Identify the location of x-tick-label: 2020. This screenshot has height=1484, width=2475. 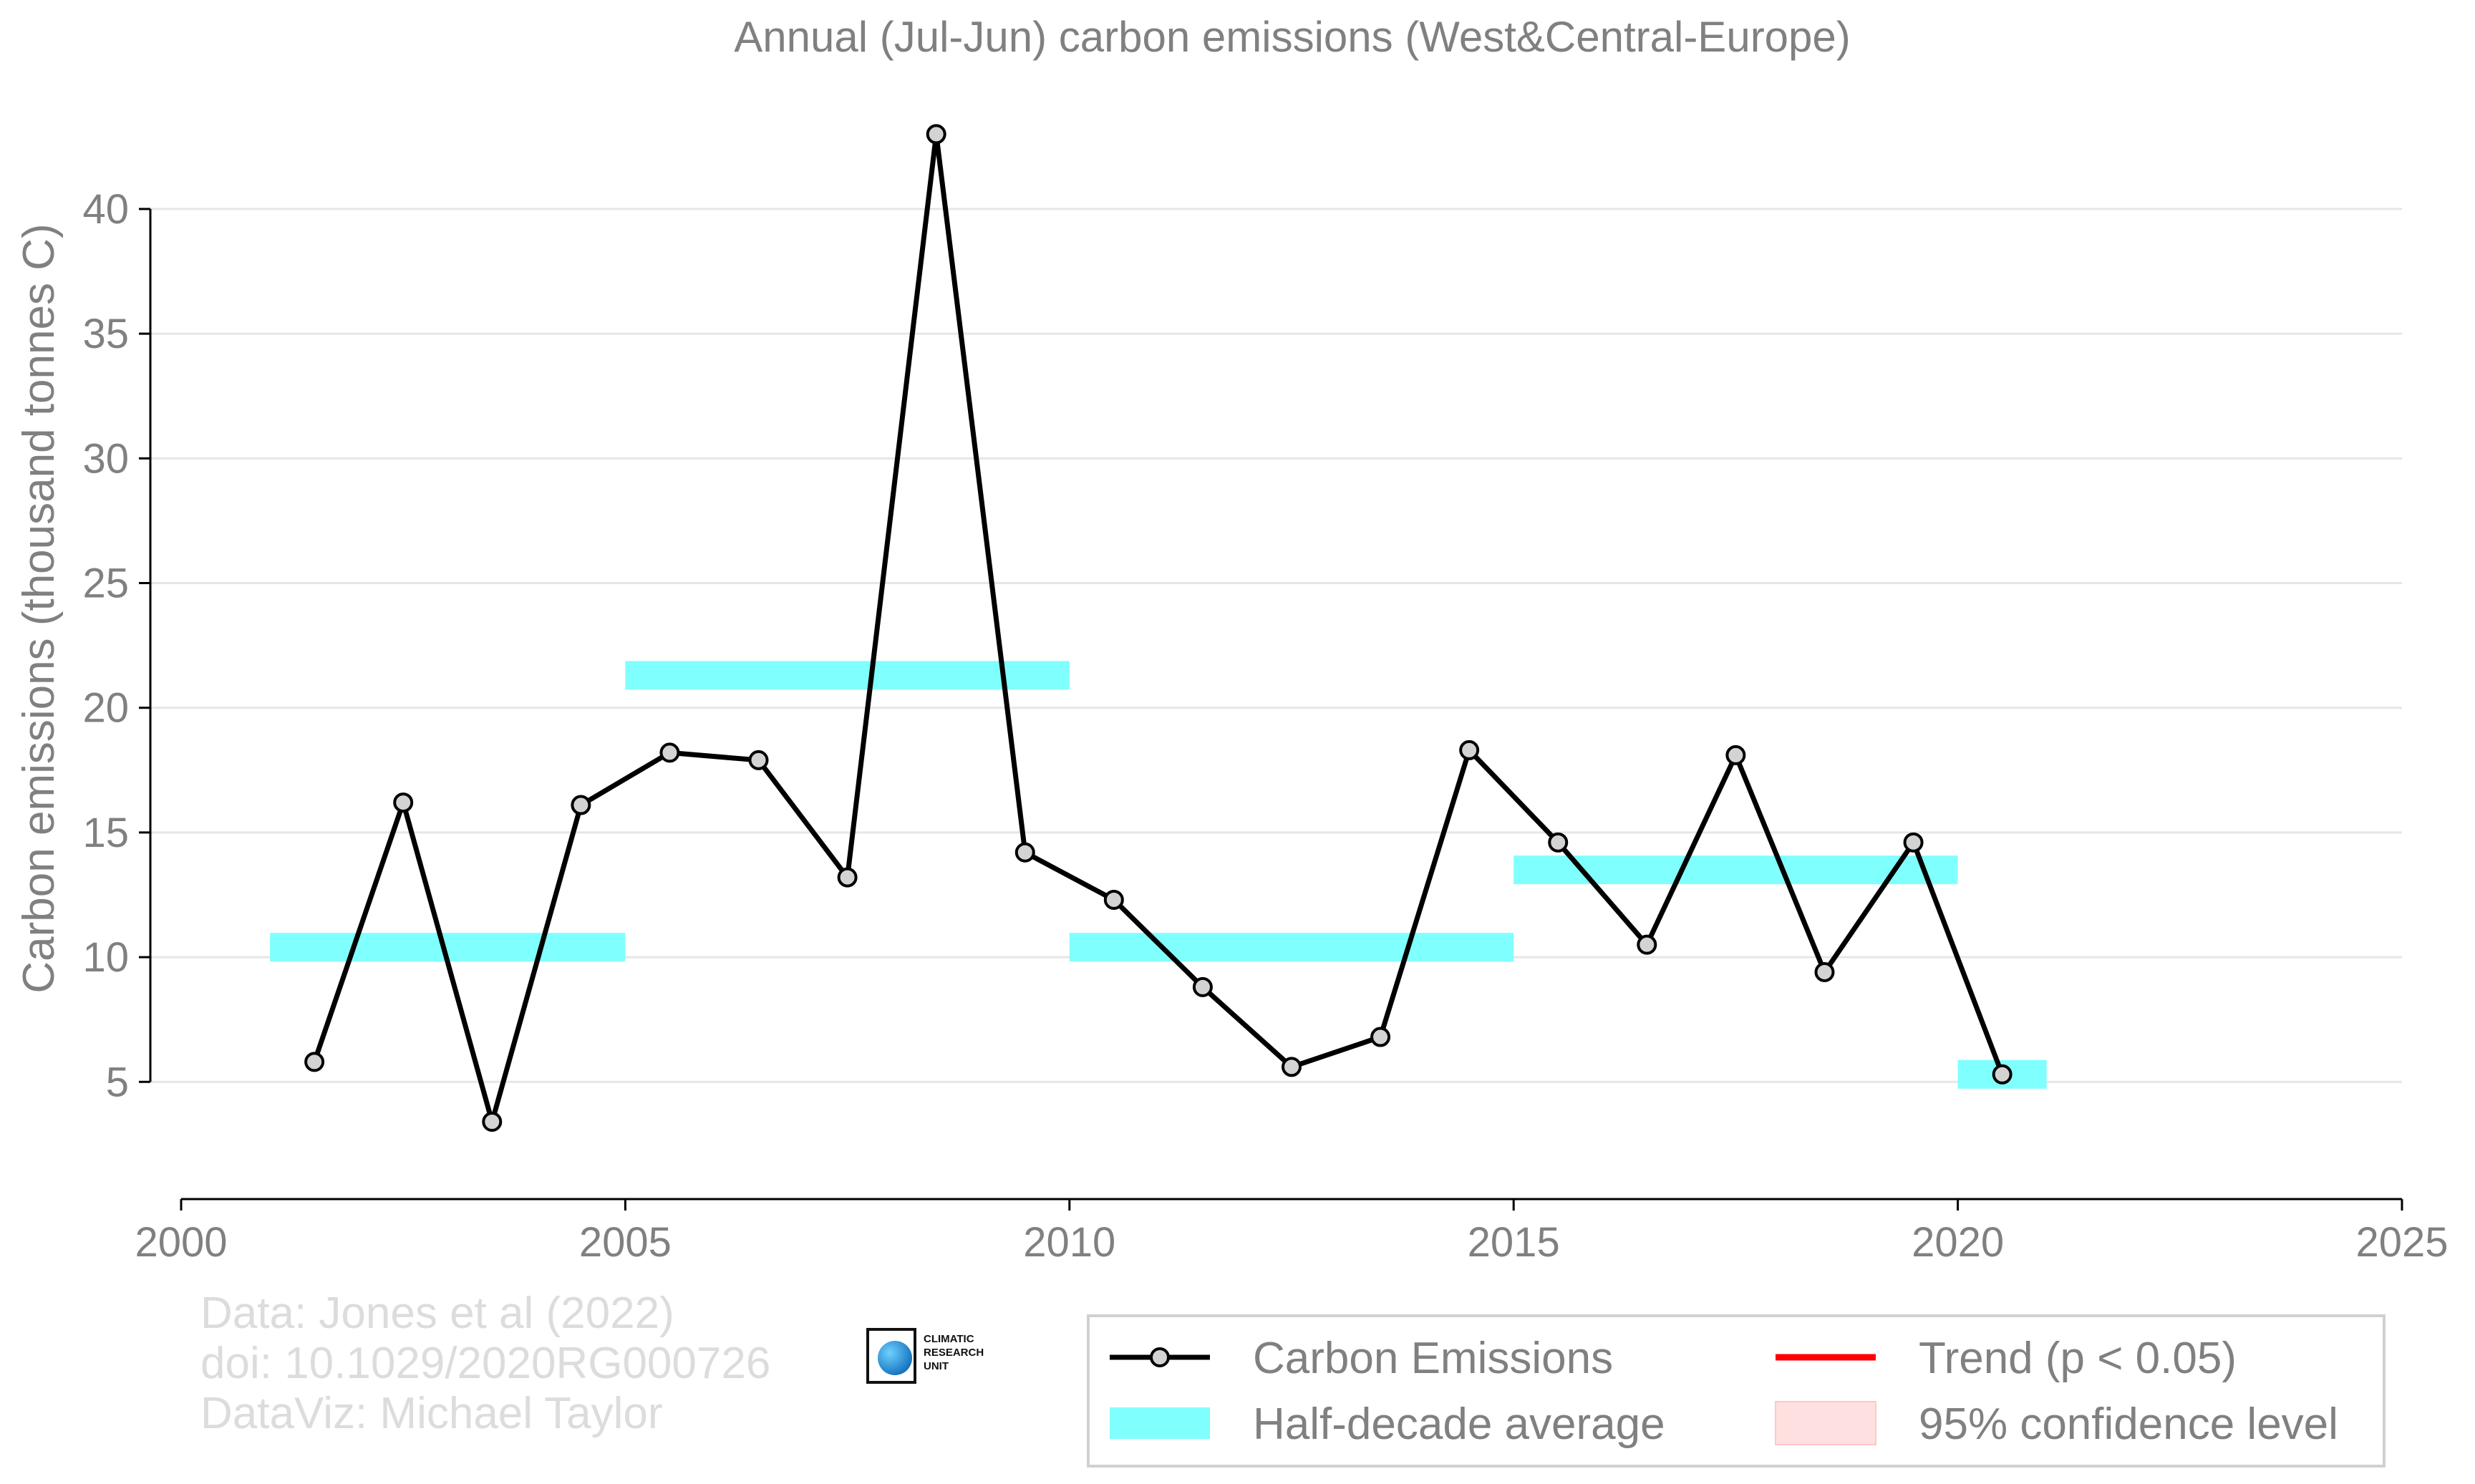
(1958, 1242).